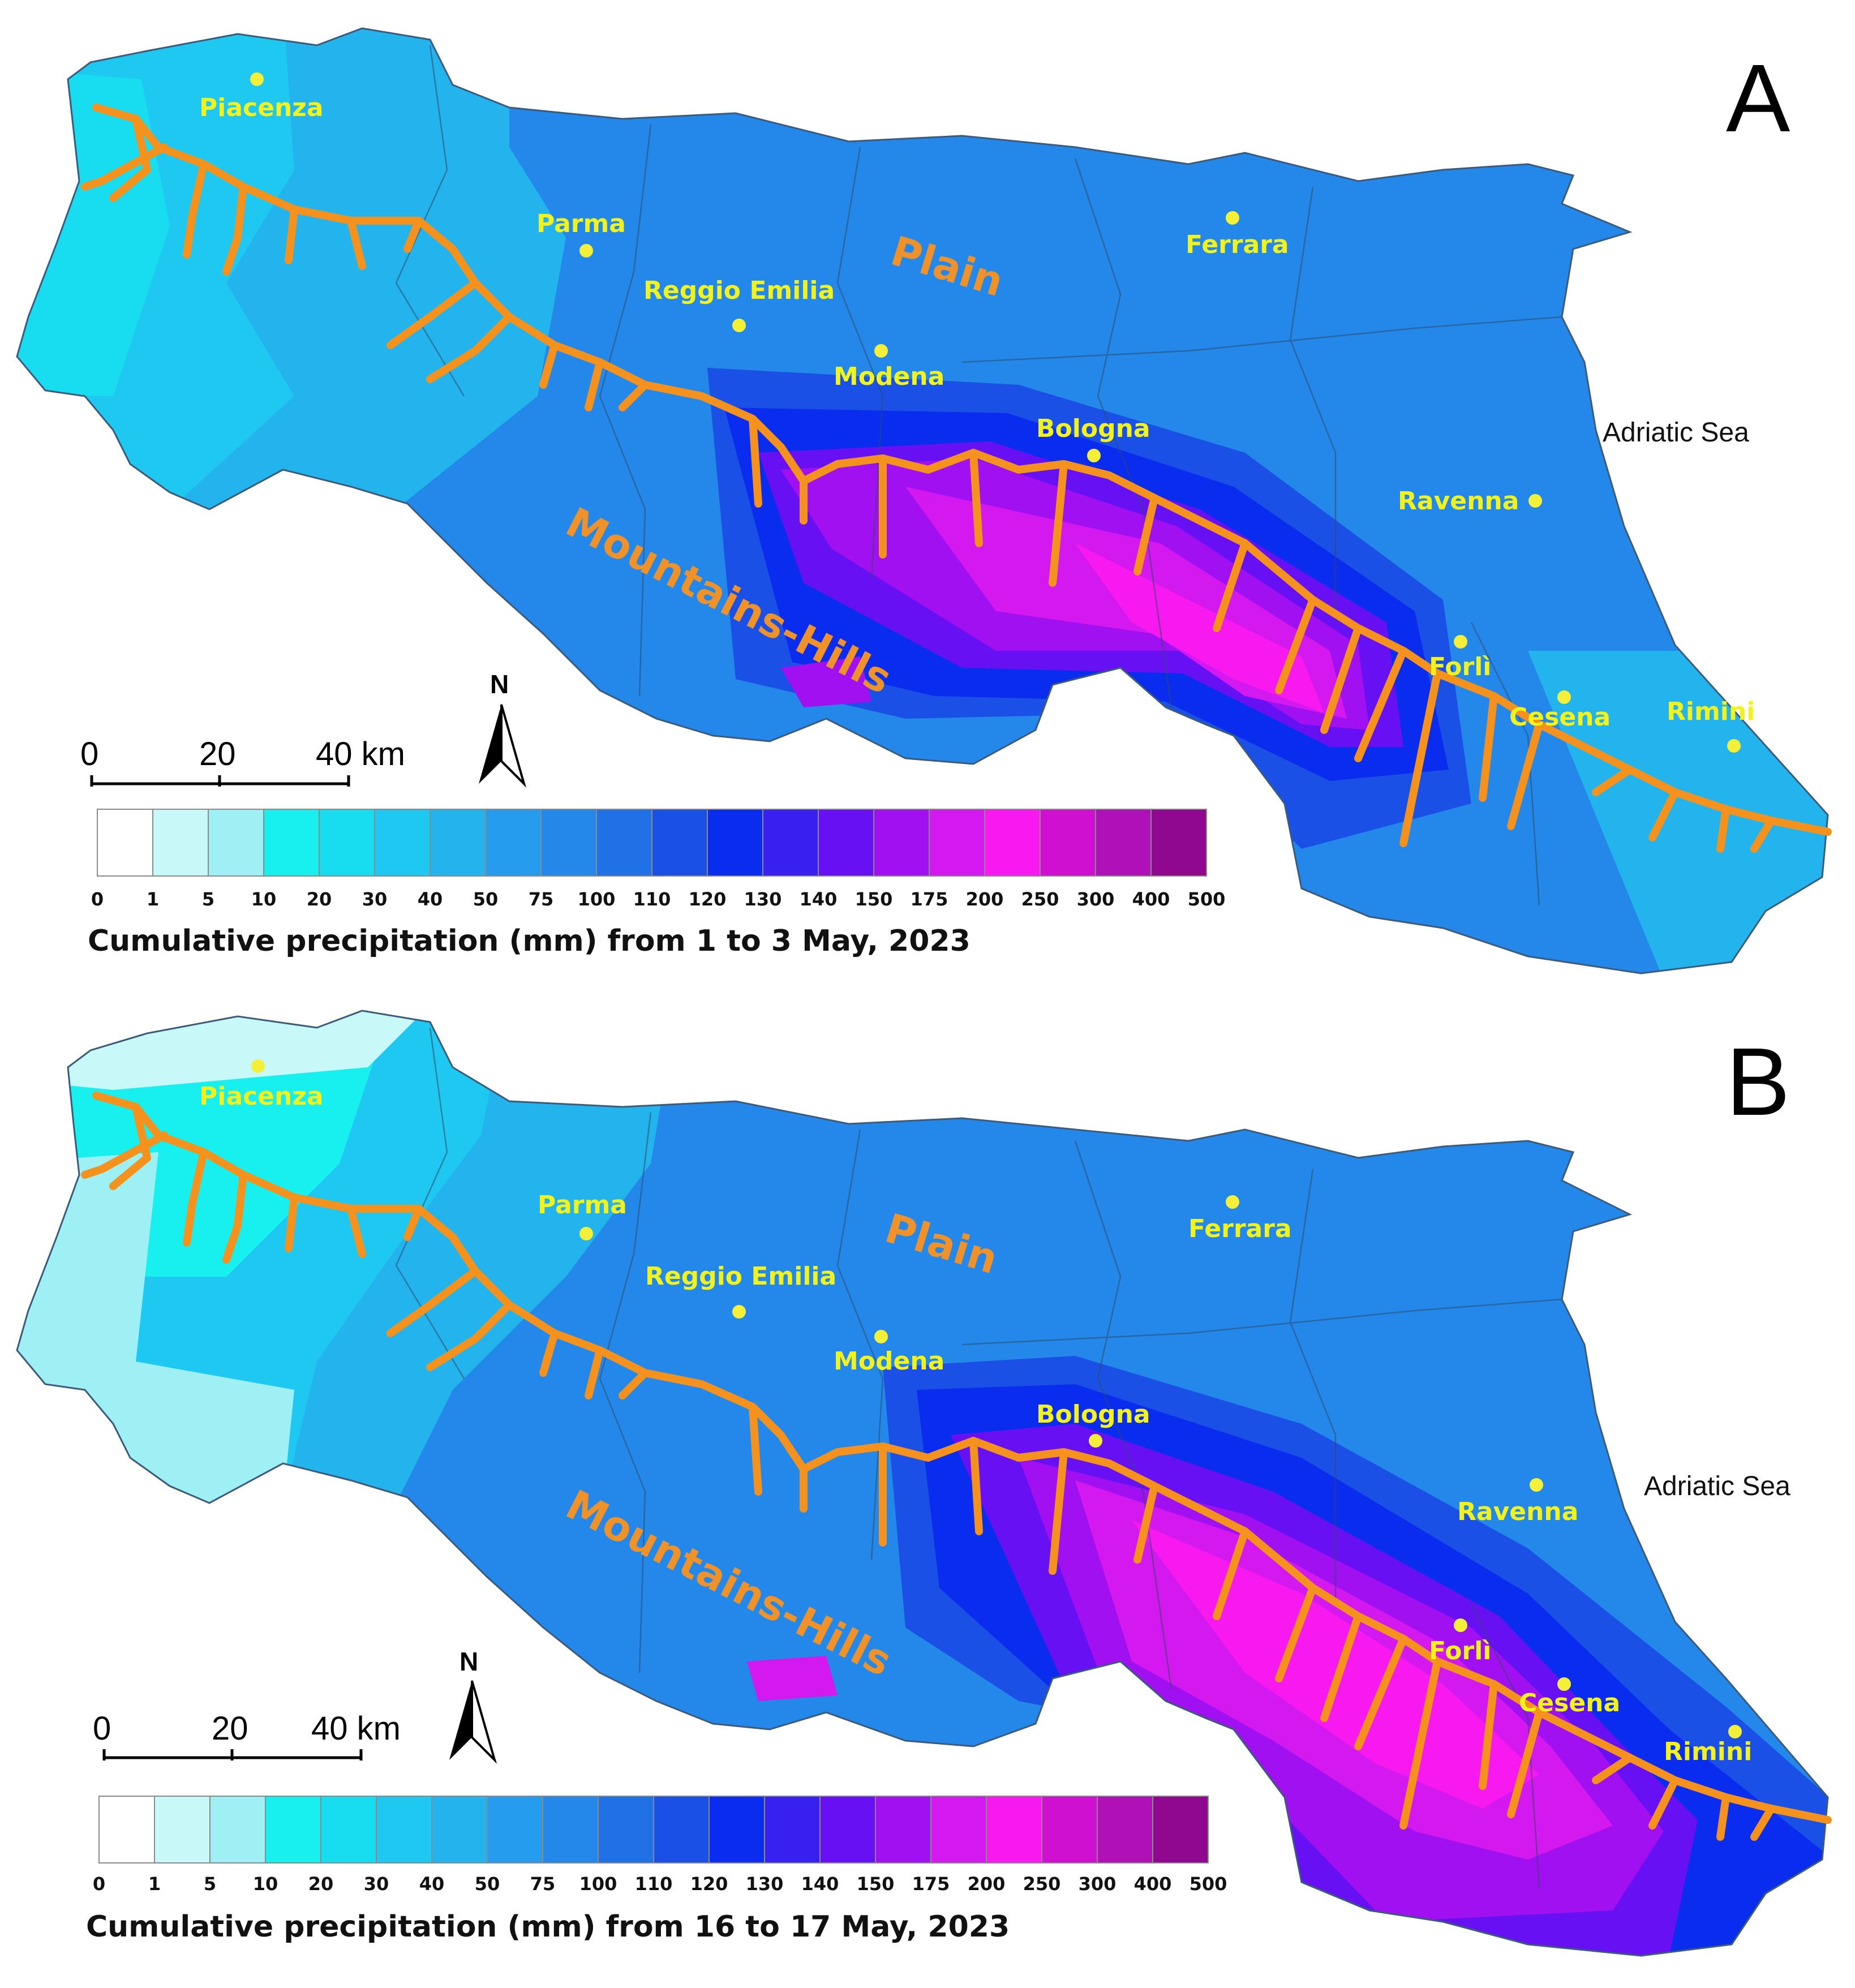  I want to click on city-dot-modena, so click(881, 1336).